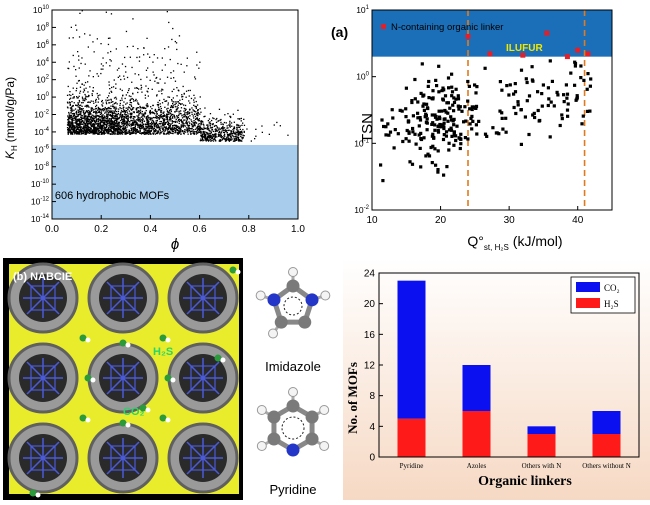  What do you see at coordinates (293, 428) in the screenshot?
I see `aromatic-ring` at bounding box center [293, 428].